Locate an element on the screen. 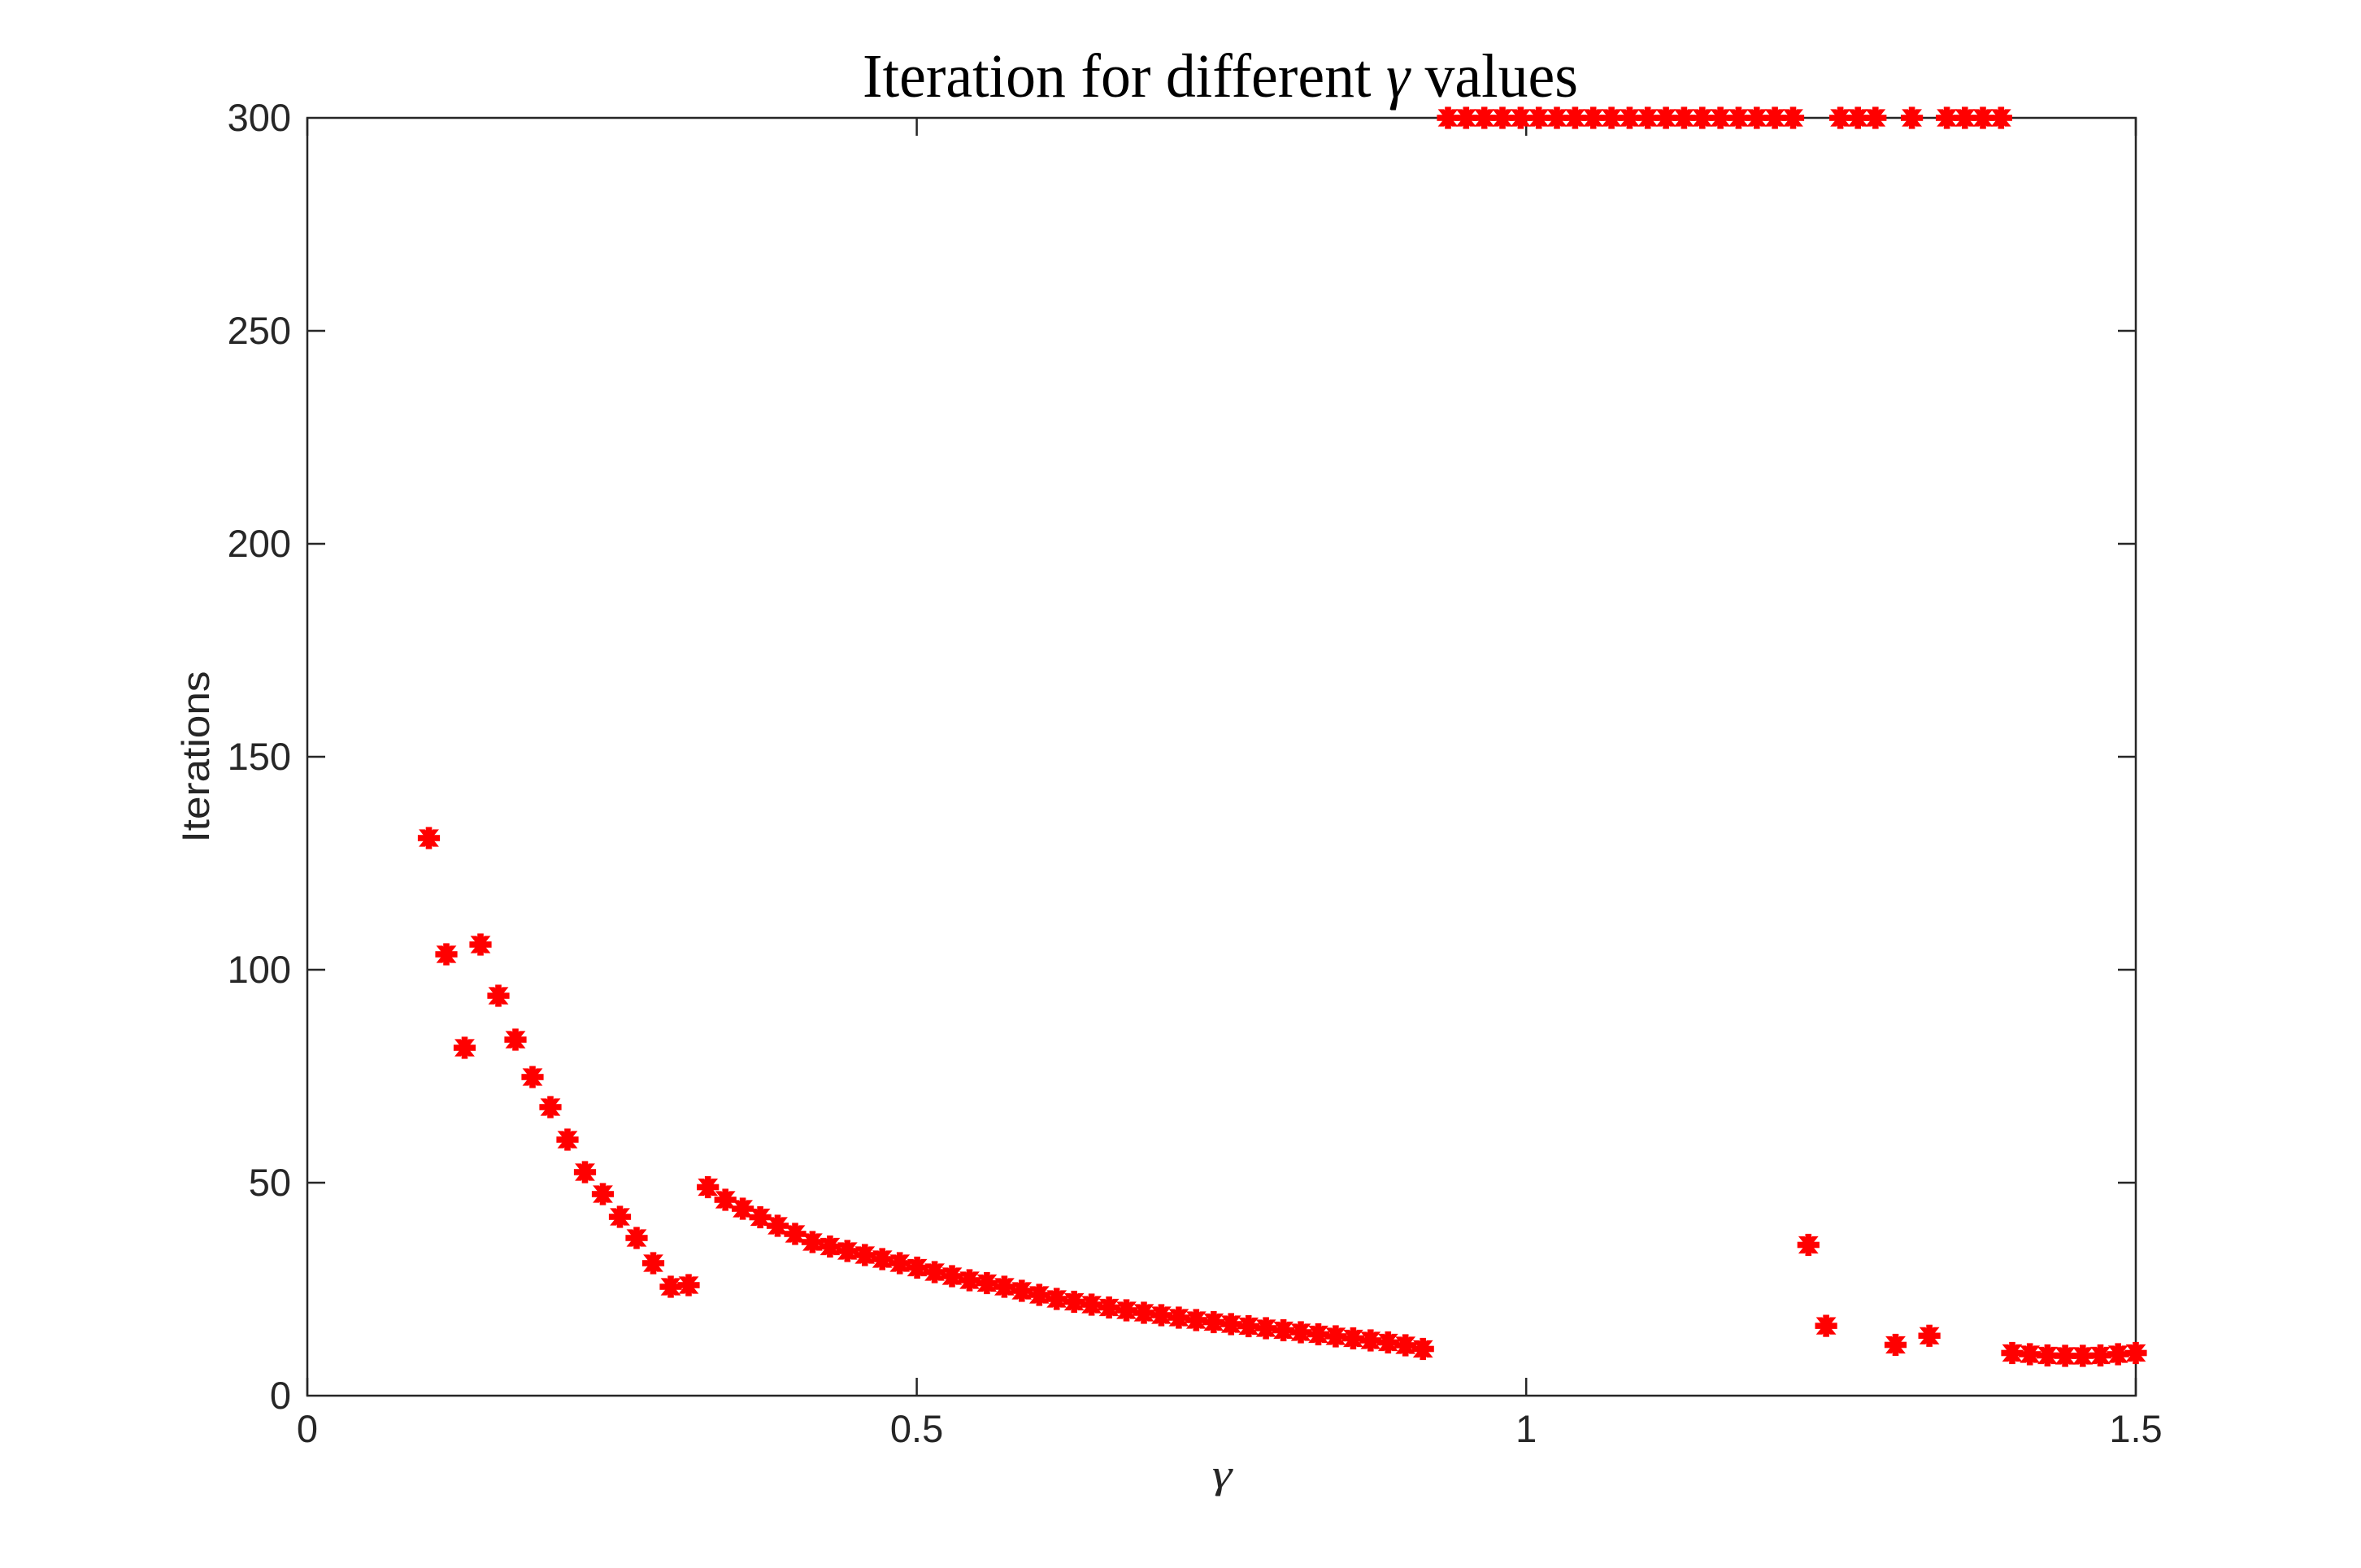 The height and width of the screenshot is (1568, 2361). svg-text: 50 is located at coordinates (270, 1182).